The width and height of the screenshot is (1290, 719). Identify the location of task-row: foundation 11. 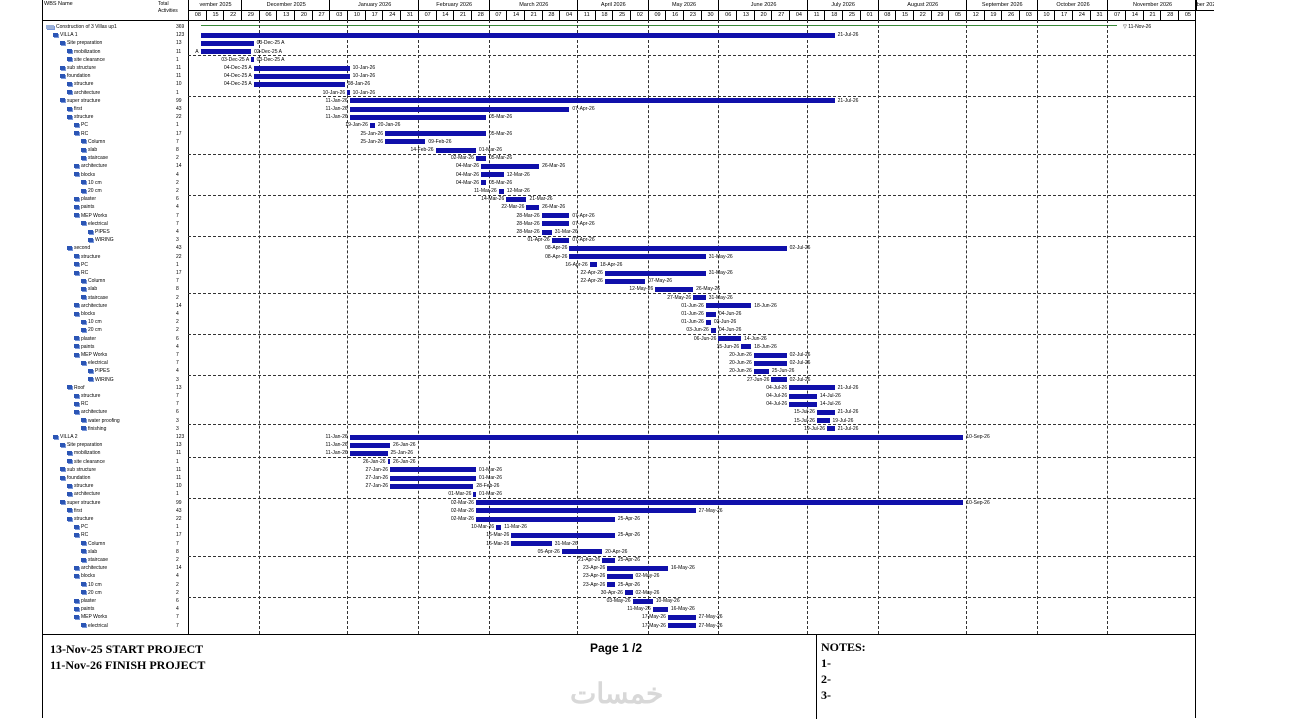
(115, 76).